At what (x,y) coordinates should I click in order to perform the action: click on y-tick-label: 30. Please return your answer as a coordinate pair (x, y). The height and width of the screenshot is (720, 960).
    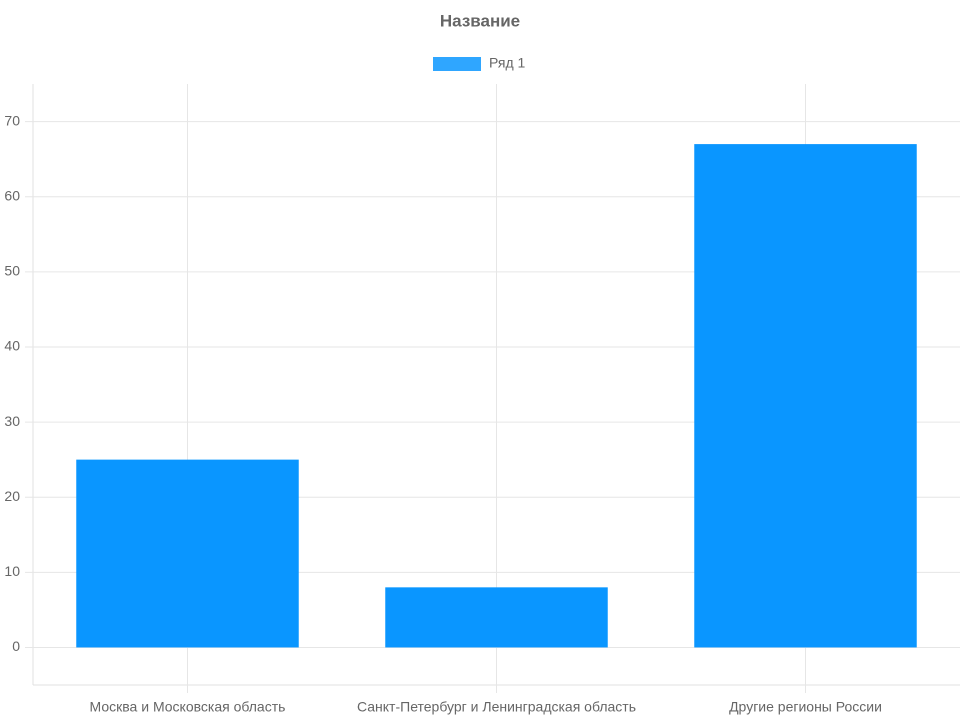
    Looking at the image, I should click on (12, 421).